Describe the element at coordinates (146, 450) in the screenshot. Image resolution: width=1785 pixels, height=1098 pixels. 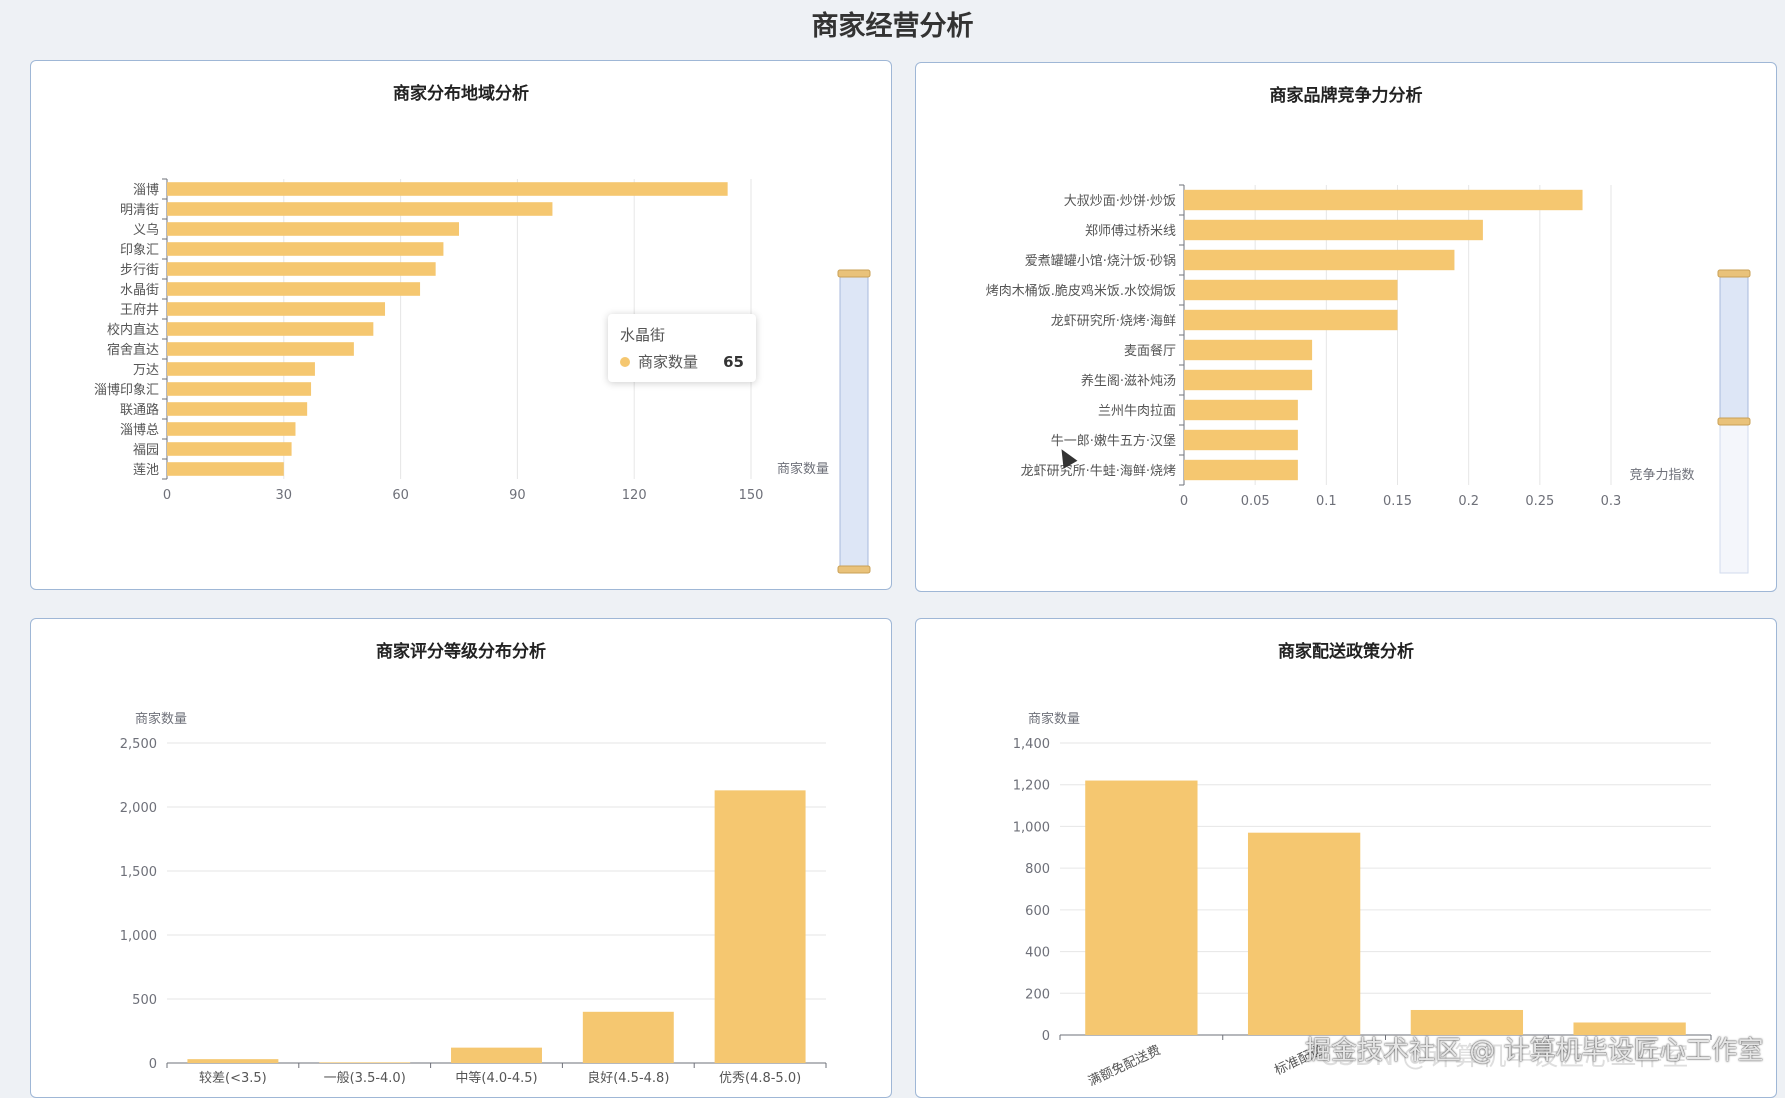
I see `y-tick-label: 福园` at that location.